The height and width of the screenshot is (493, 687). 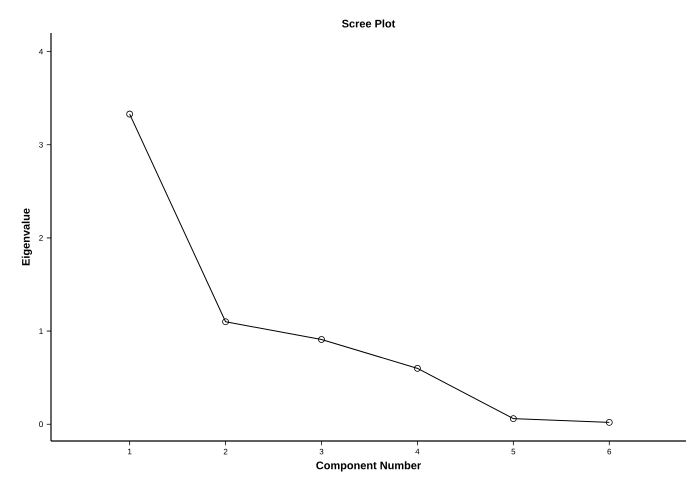 What do you see at coordinates (369, 23) in the screenshot?
I see `chart-title: Scree Plot` at bounding box center [369, 23].